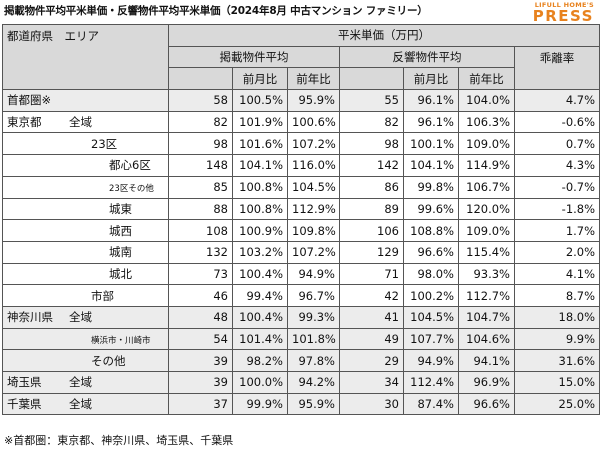  I want to click on footnote: ※首都圏：東京都、神奈川県、埼玉県、千葉県, so click(119, 440).